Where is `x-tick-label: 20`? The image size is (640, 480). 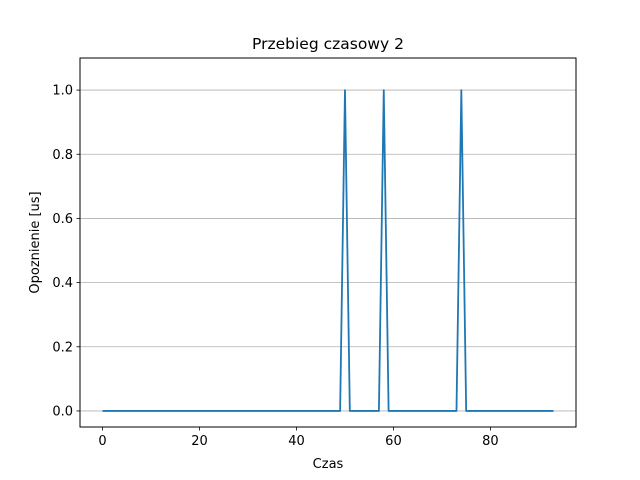
x-tick-label: 20 is located at coordinates (199, 441).